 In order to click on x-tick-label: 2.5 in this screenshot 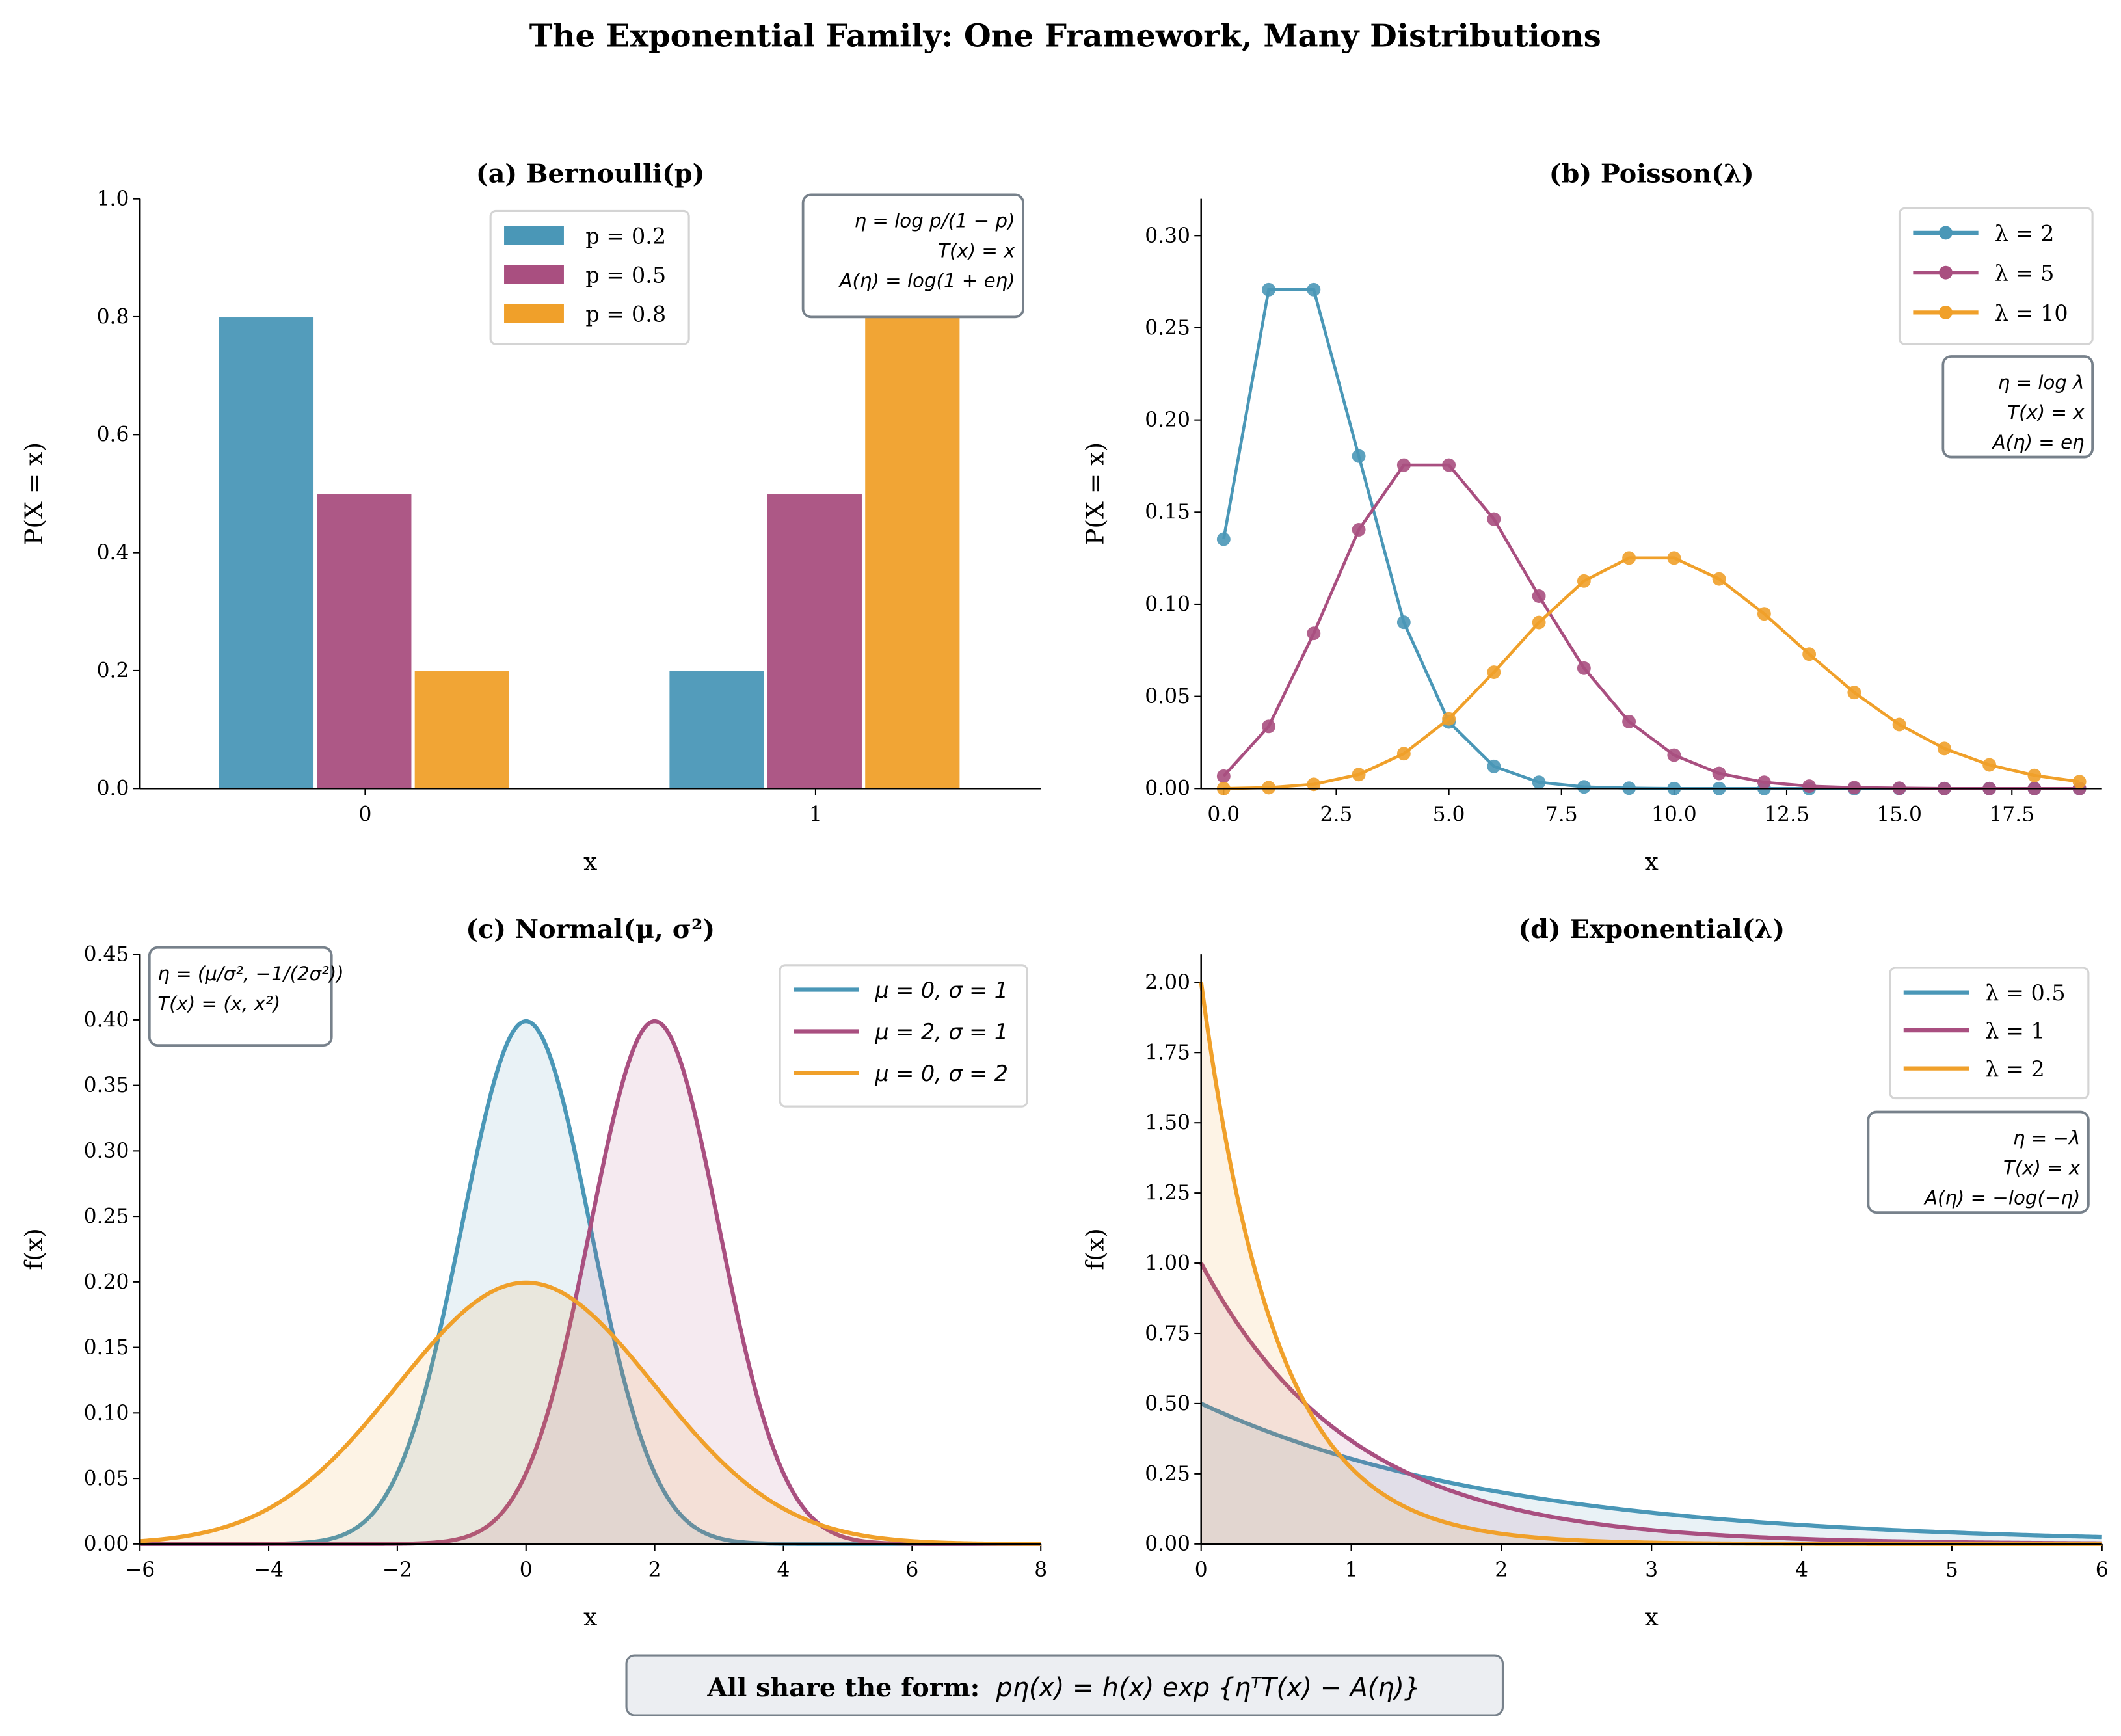, I will do `click(1336, 814)`.